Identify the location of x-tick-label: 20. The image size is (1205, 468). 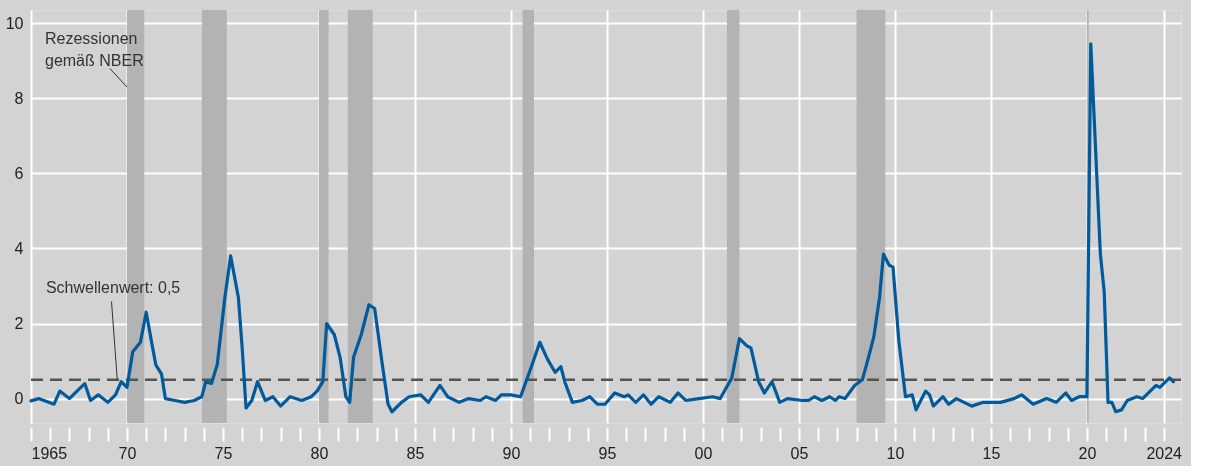
(1087, 453).